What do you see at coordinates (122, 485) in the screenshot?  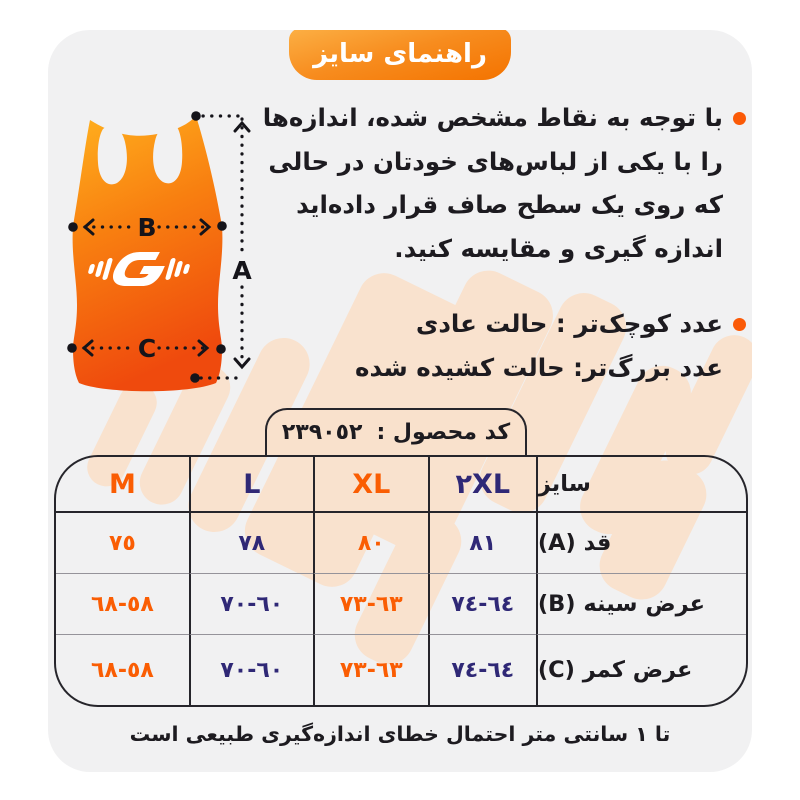 I see `size-header-m: M` at bounding box center [122, 485].